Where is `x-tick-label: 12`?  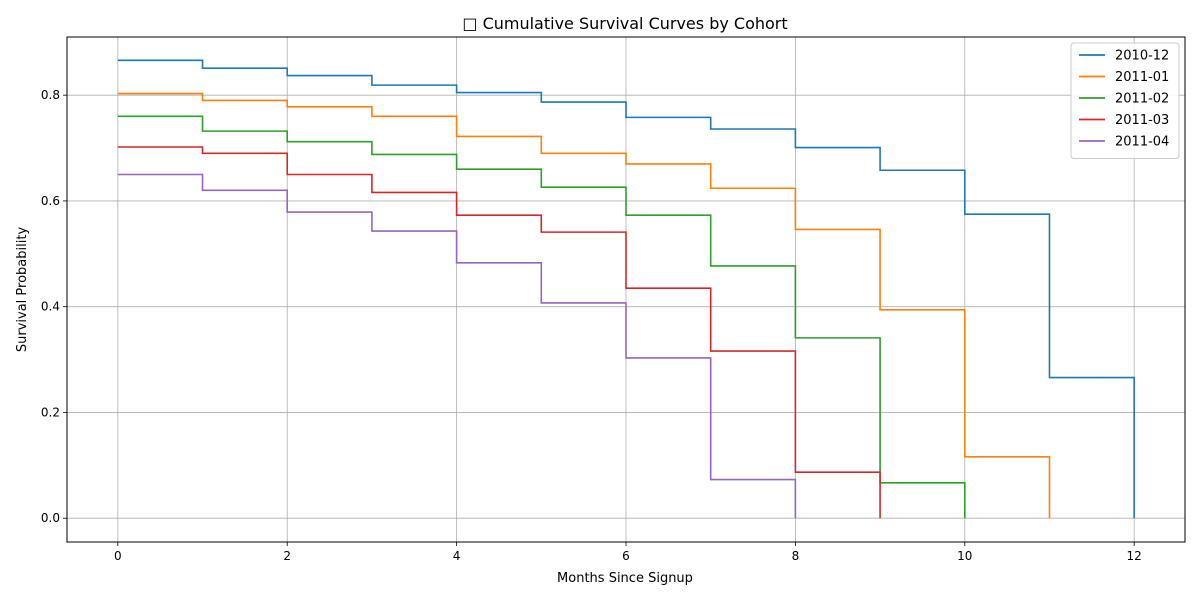 x-tick-label: 12 is located at coordinates (1134, 556).